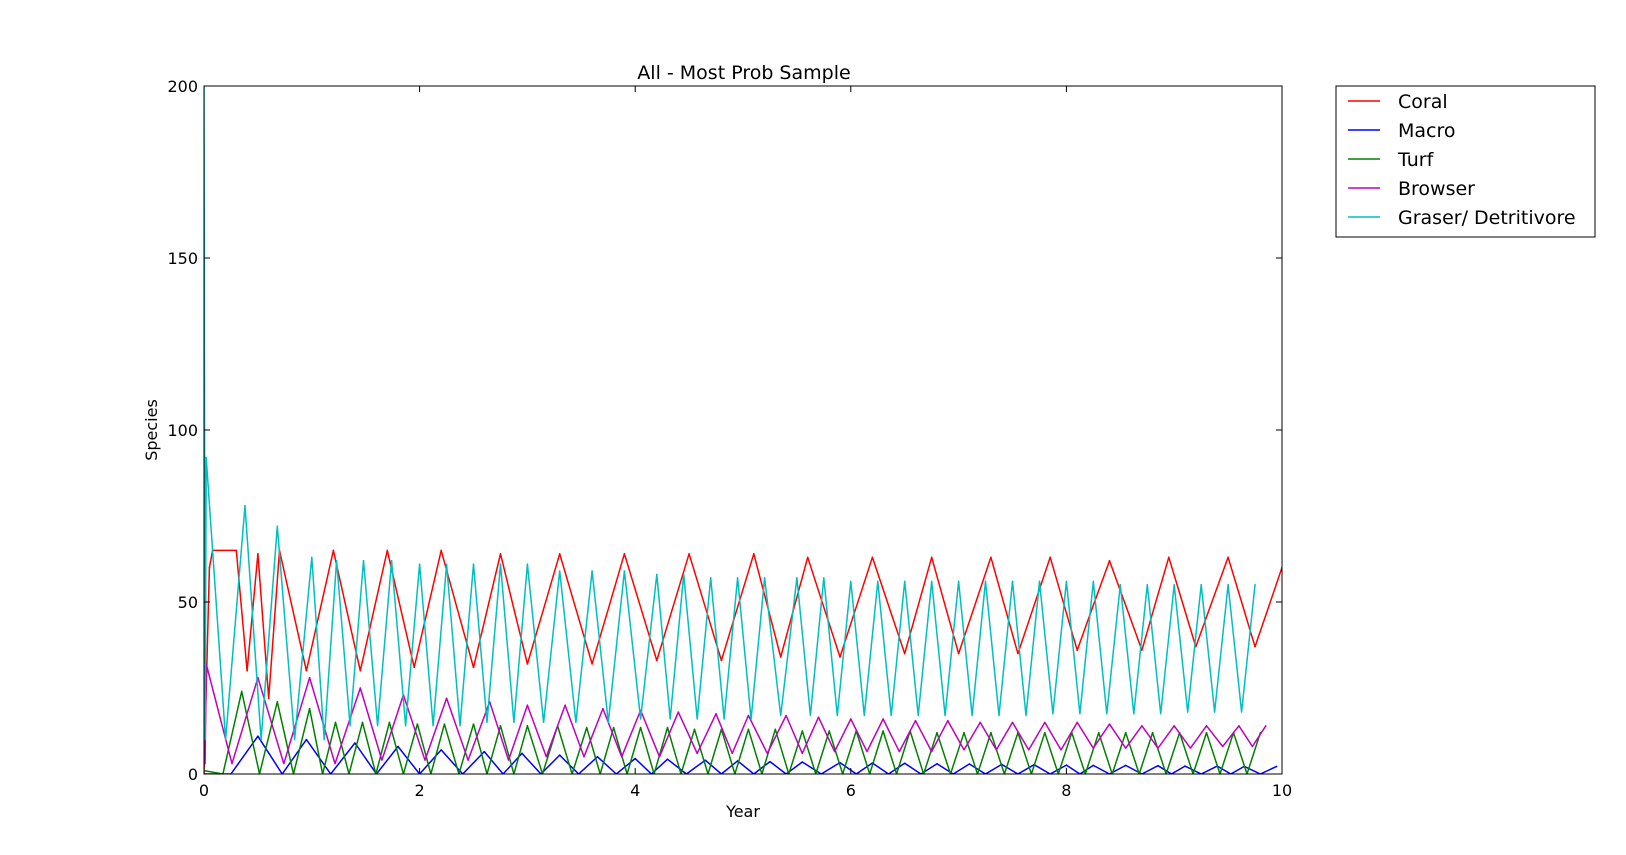  What do you see at coordinates (1066, 790) in the screenshot?
I see `x-tick-label: 8` at bounding box center [1066, 790].